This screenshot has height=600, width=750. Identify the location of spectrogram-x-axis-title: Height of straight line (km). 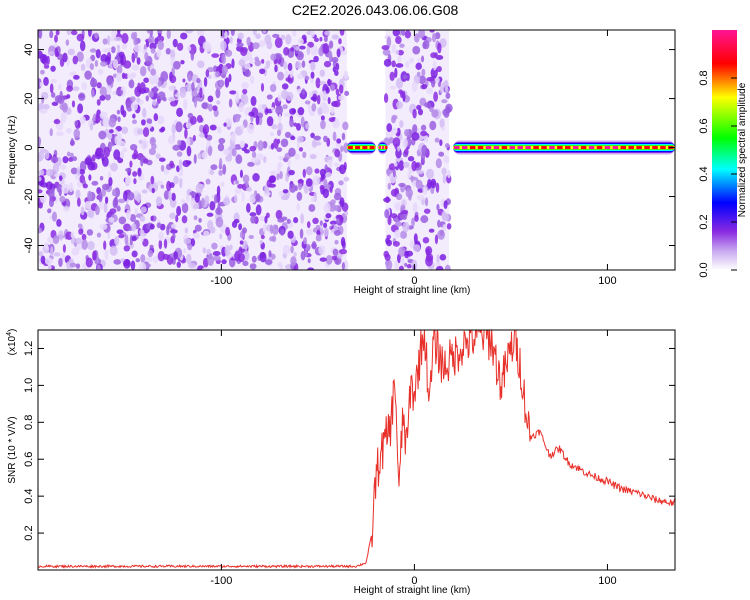
(412, 290).